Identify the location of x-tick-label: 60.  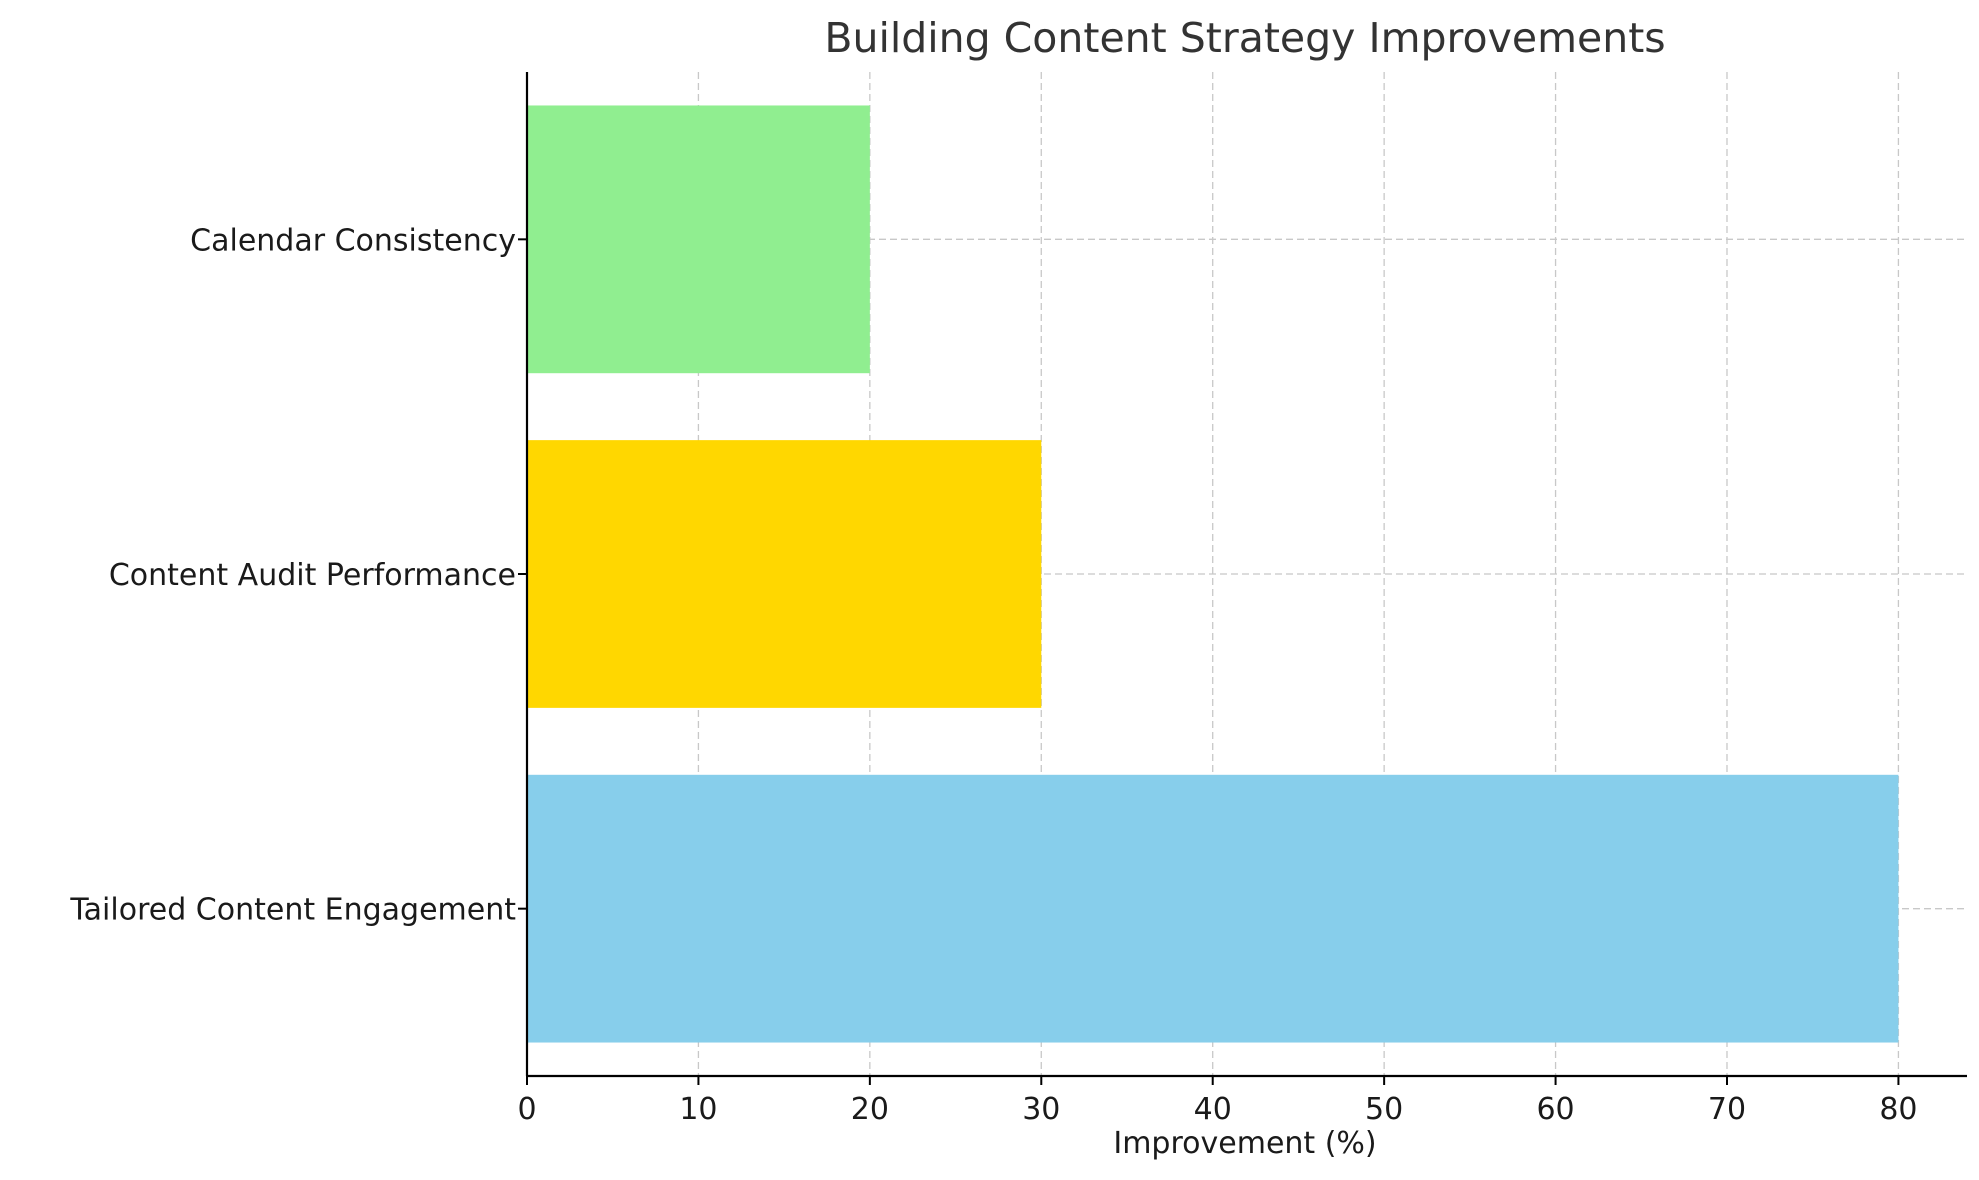
(1555, 1109).